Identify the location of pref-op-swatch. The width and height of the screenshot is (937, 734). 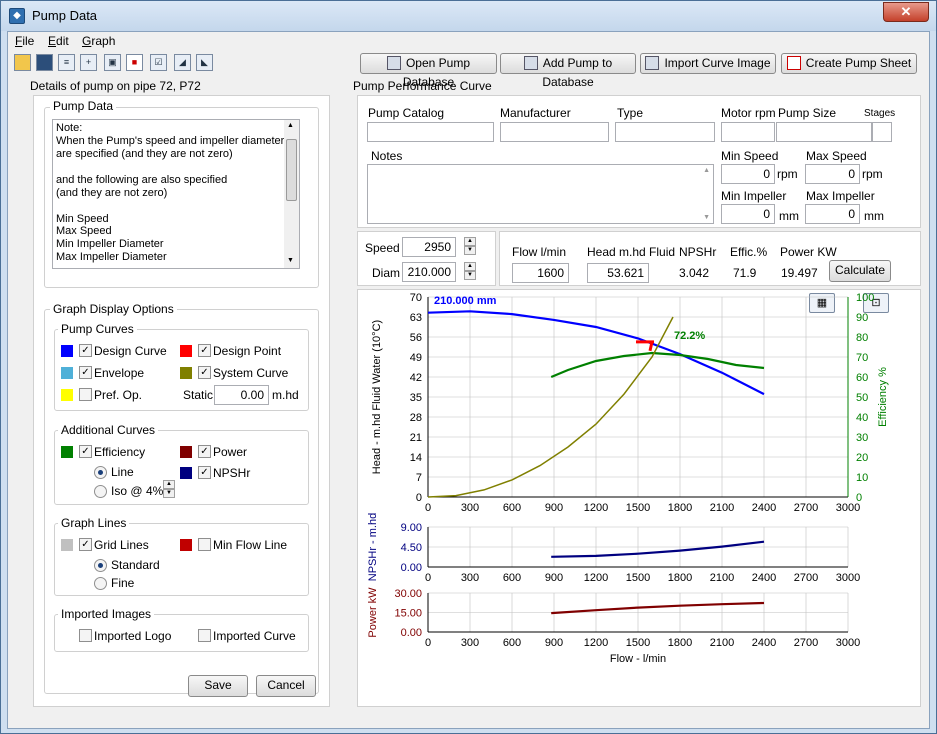
(67, 395).